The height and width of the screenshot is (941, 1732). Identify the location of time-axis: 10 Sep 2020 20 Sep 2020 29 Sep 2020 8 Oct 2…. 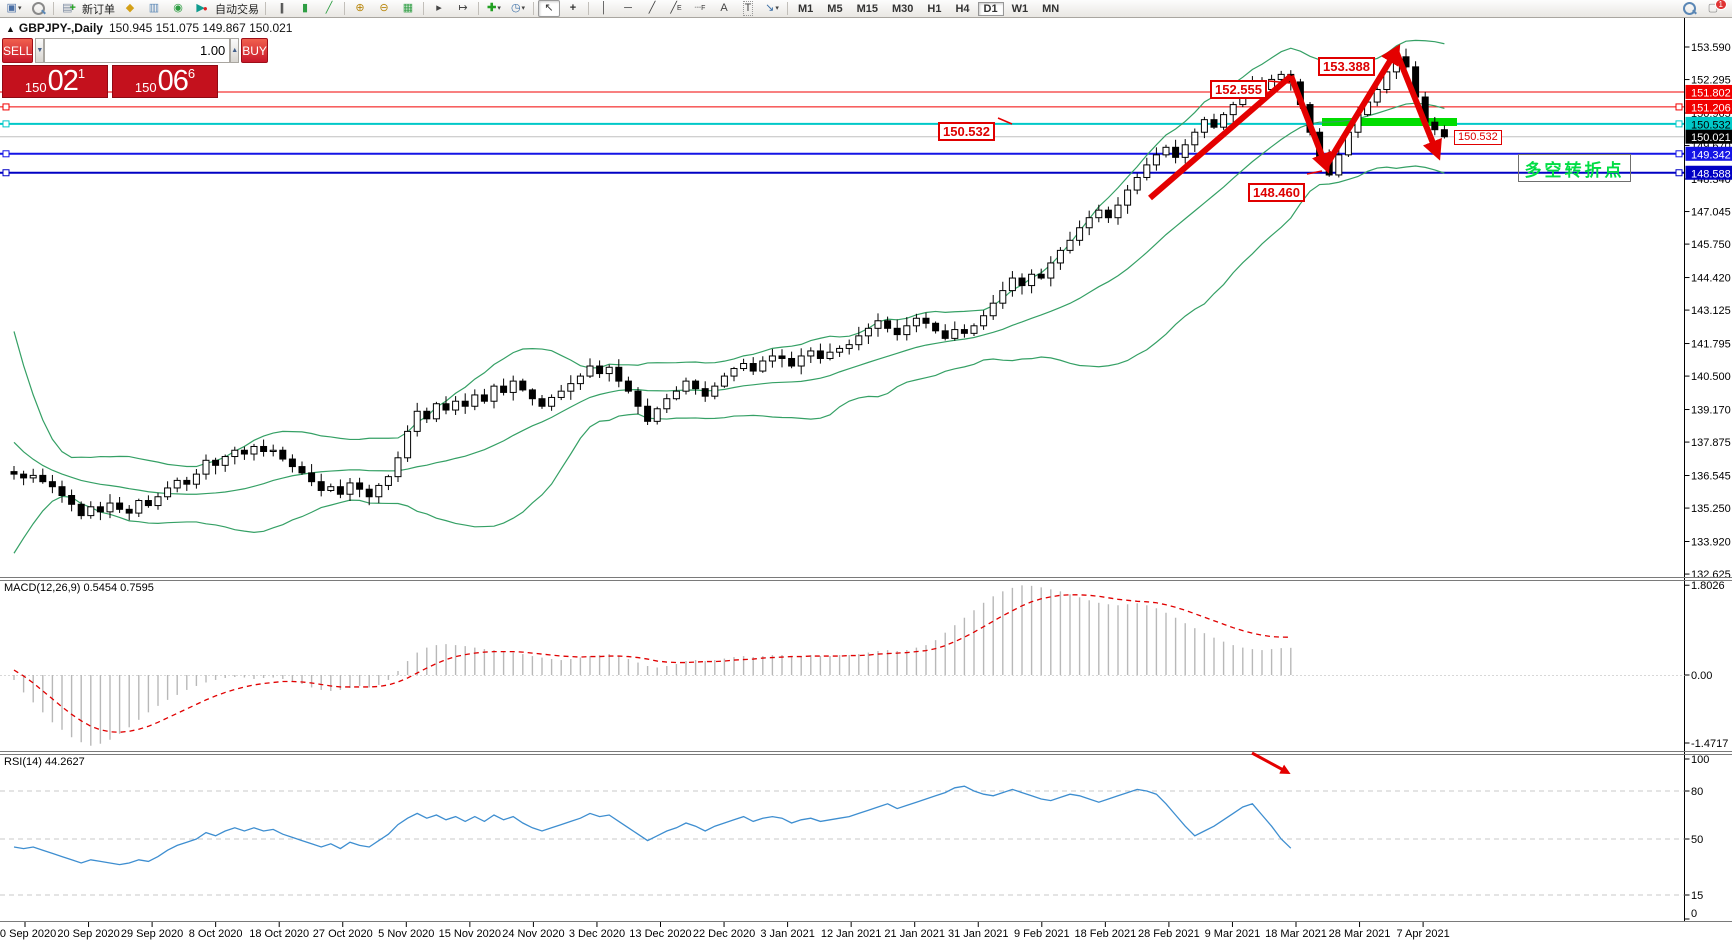
(725, 931).